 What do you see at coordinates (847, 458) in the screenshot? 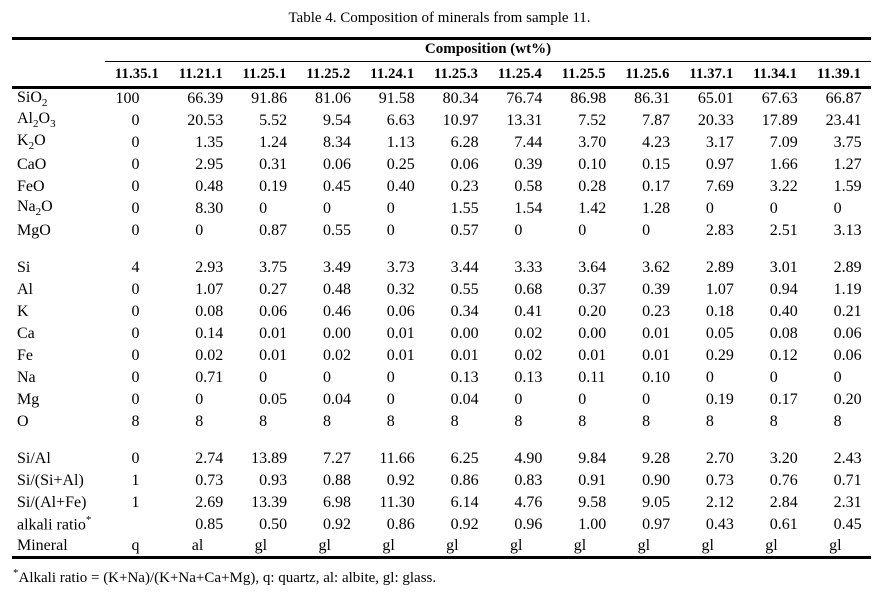
I see `table-cell: 2.43` at bounding box center [847, 458].